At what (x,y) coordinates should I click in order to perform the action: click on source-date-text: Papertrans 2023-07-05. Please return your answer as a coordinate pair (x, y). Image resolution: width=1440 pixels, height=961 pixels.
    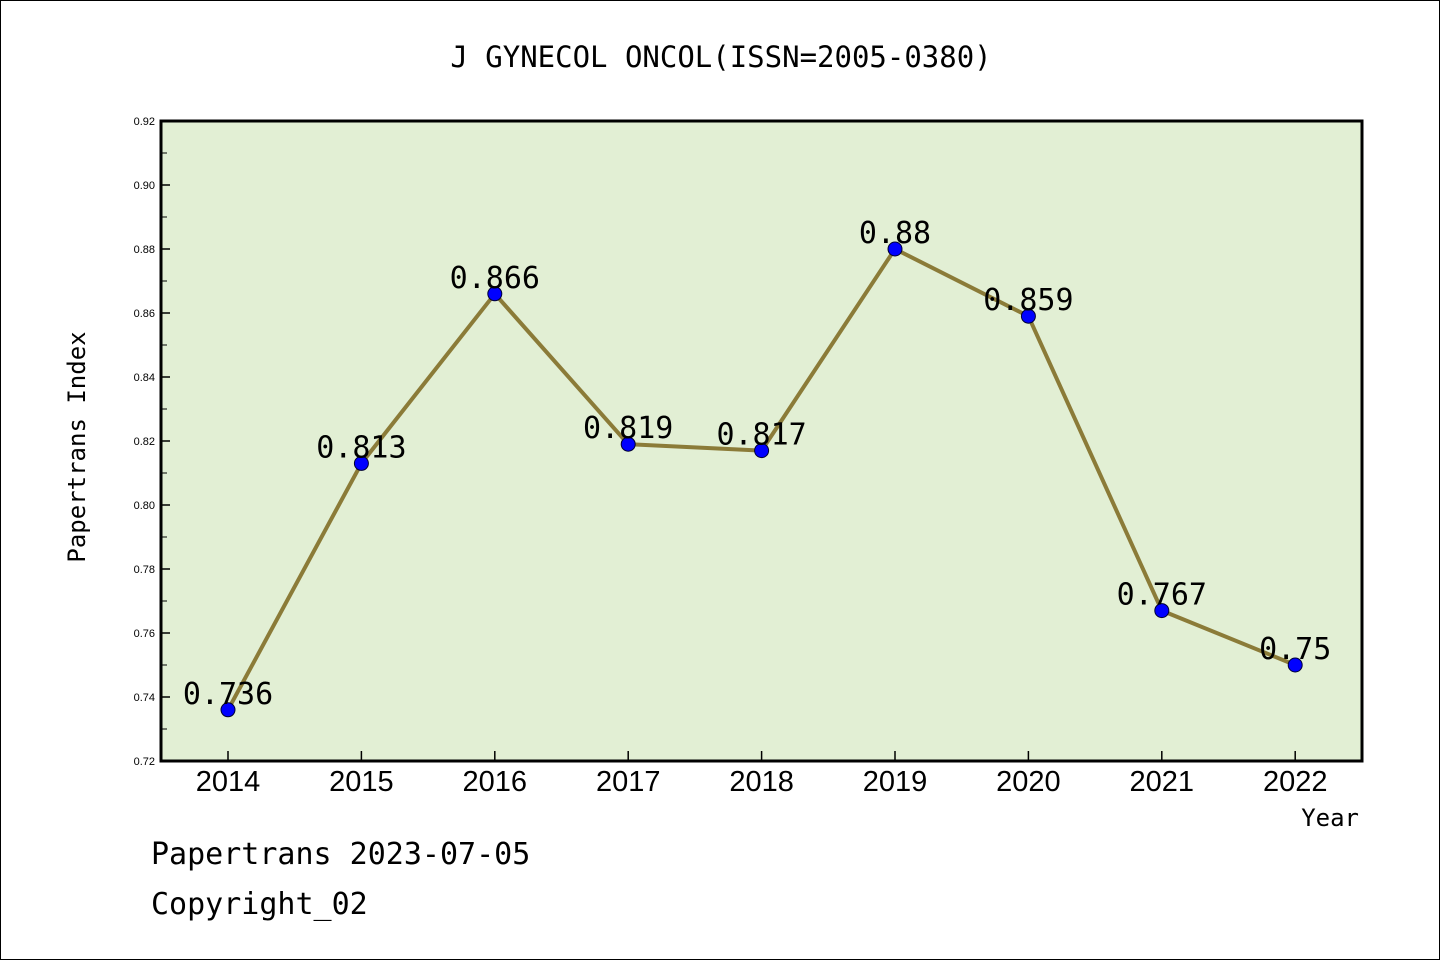
    Looking at the image, I should click on (341, 854).